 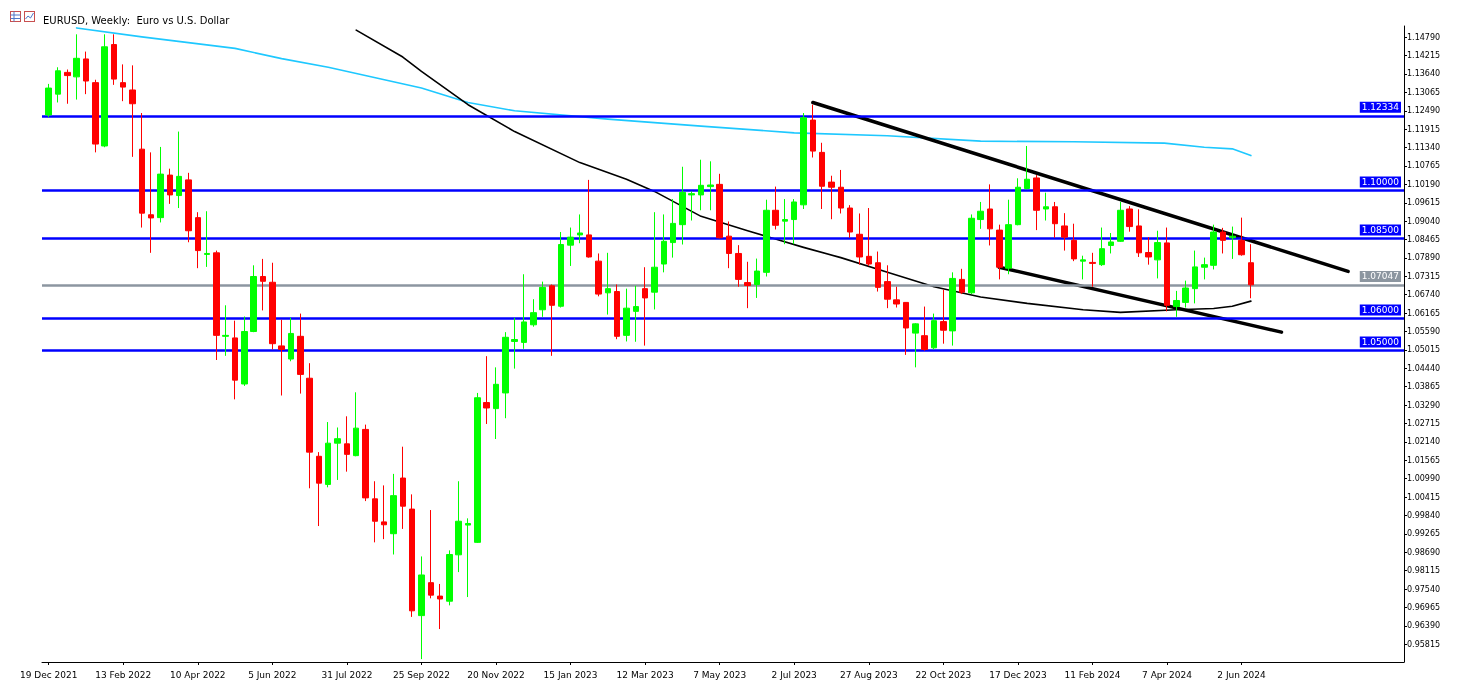 I want to click on y-tick-label: 1.11340, so click(x=1424, y=148).